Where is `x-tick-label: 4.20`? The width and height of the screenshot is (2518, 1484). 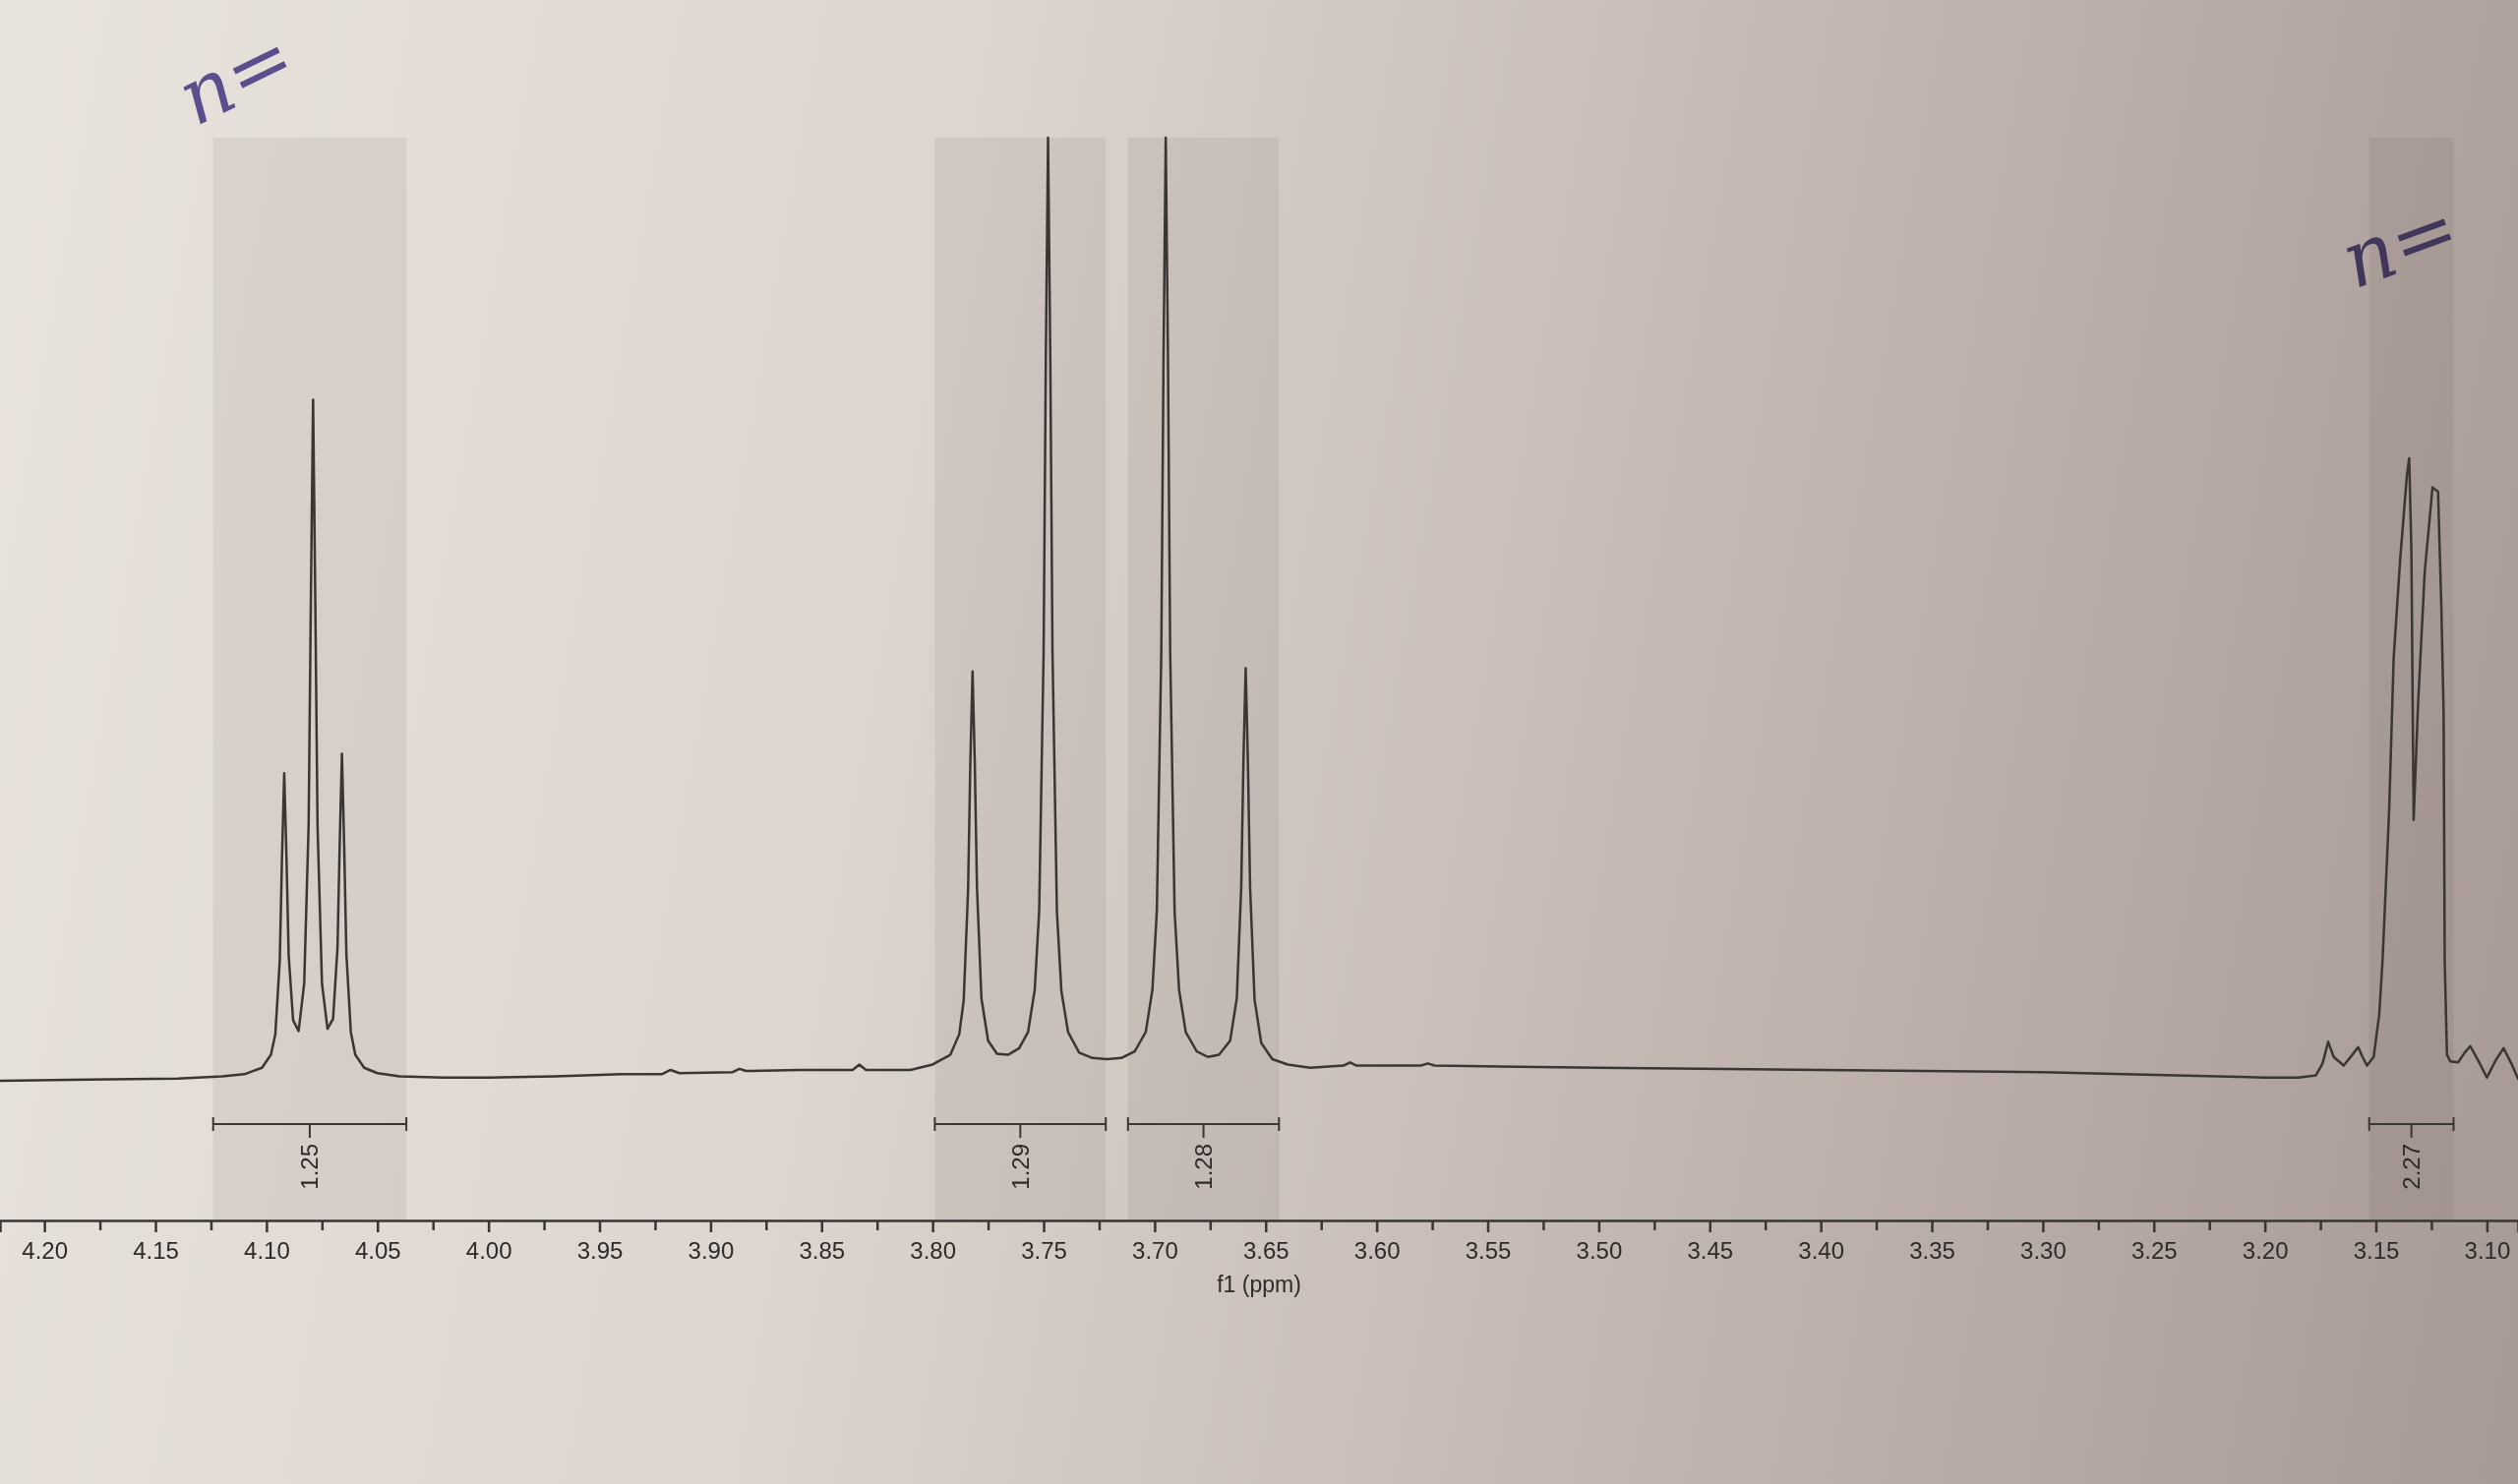
x-tick-label: 4.20 is located at coordinates (45, 1251).